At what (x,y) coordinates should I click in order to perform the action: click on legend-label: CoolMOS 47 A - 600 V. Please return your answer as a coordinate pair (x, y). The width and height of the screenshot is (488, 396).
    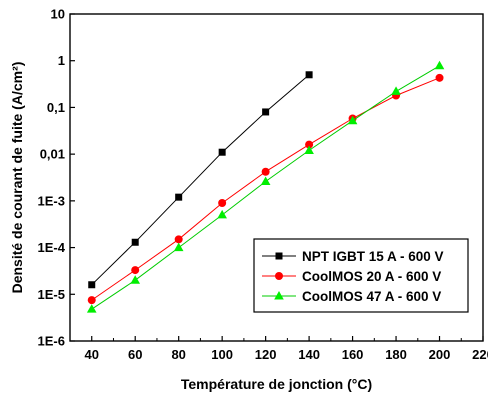
    Looking at the image, I should click on (371, 296).